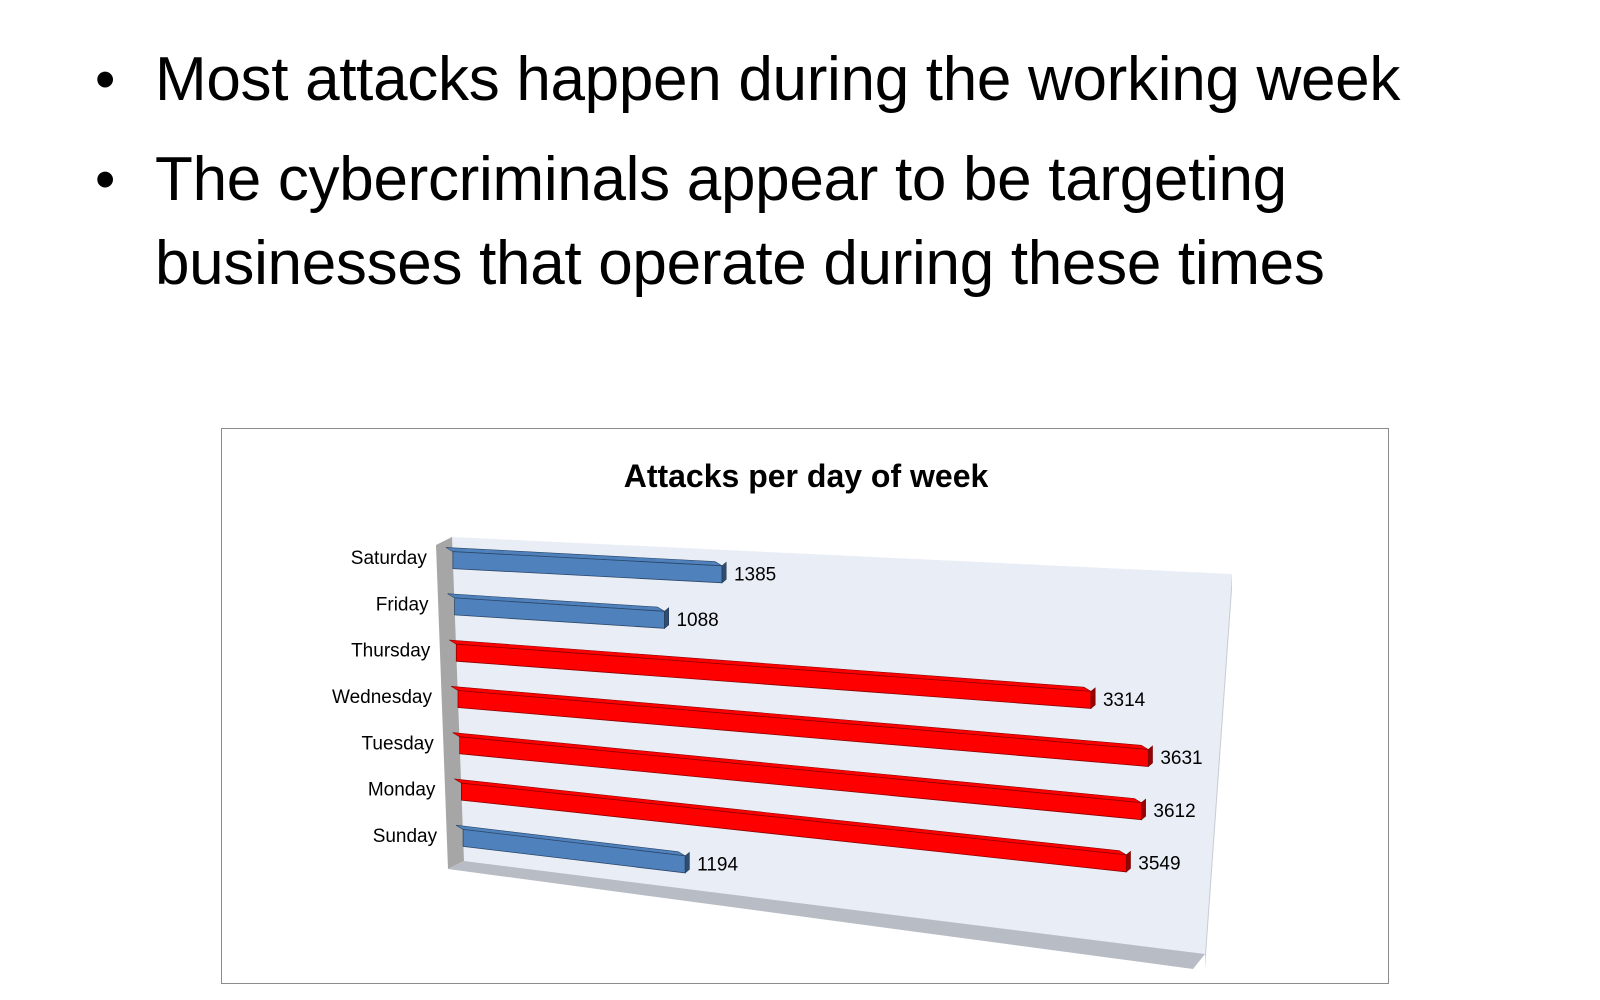 Image resolution: width=1600 pixels, height=1000 pixels. I want to click on category-label: Tuesday, so click(398, 743).